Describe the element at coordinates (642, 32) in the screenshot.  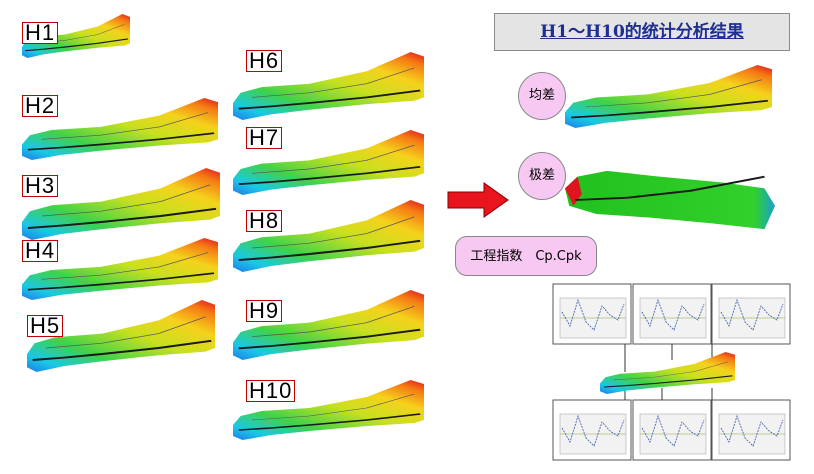
I see `title: H1～H10的统计分析结果` at that location.